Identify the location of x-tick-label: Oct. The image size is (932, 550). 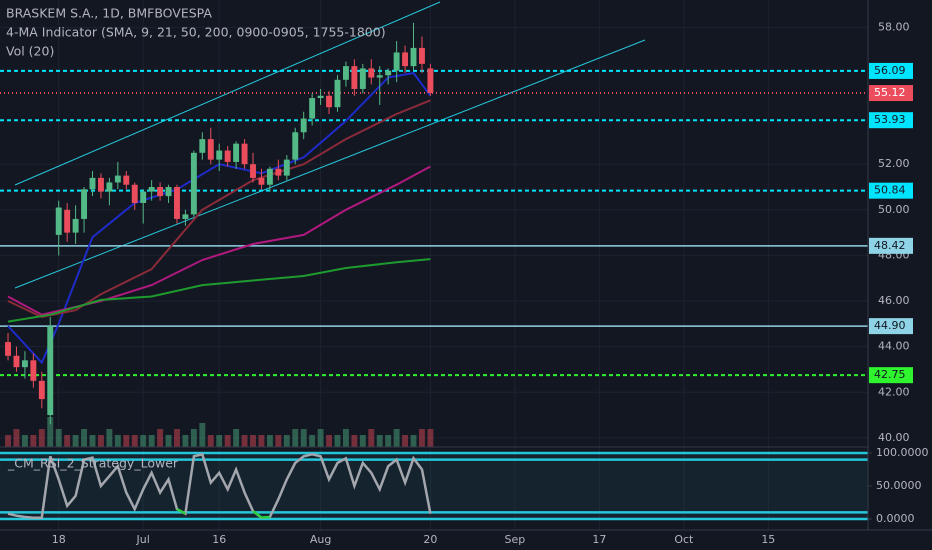
(684, 539).